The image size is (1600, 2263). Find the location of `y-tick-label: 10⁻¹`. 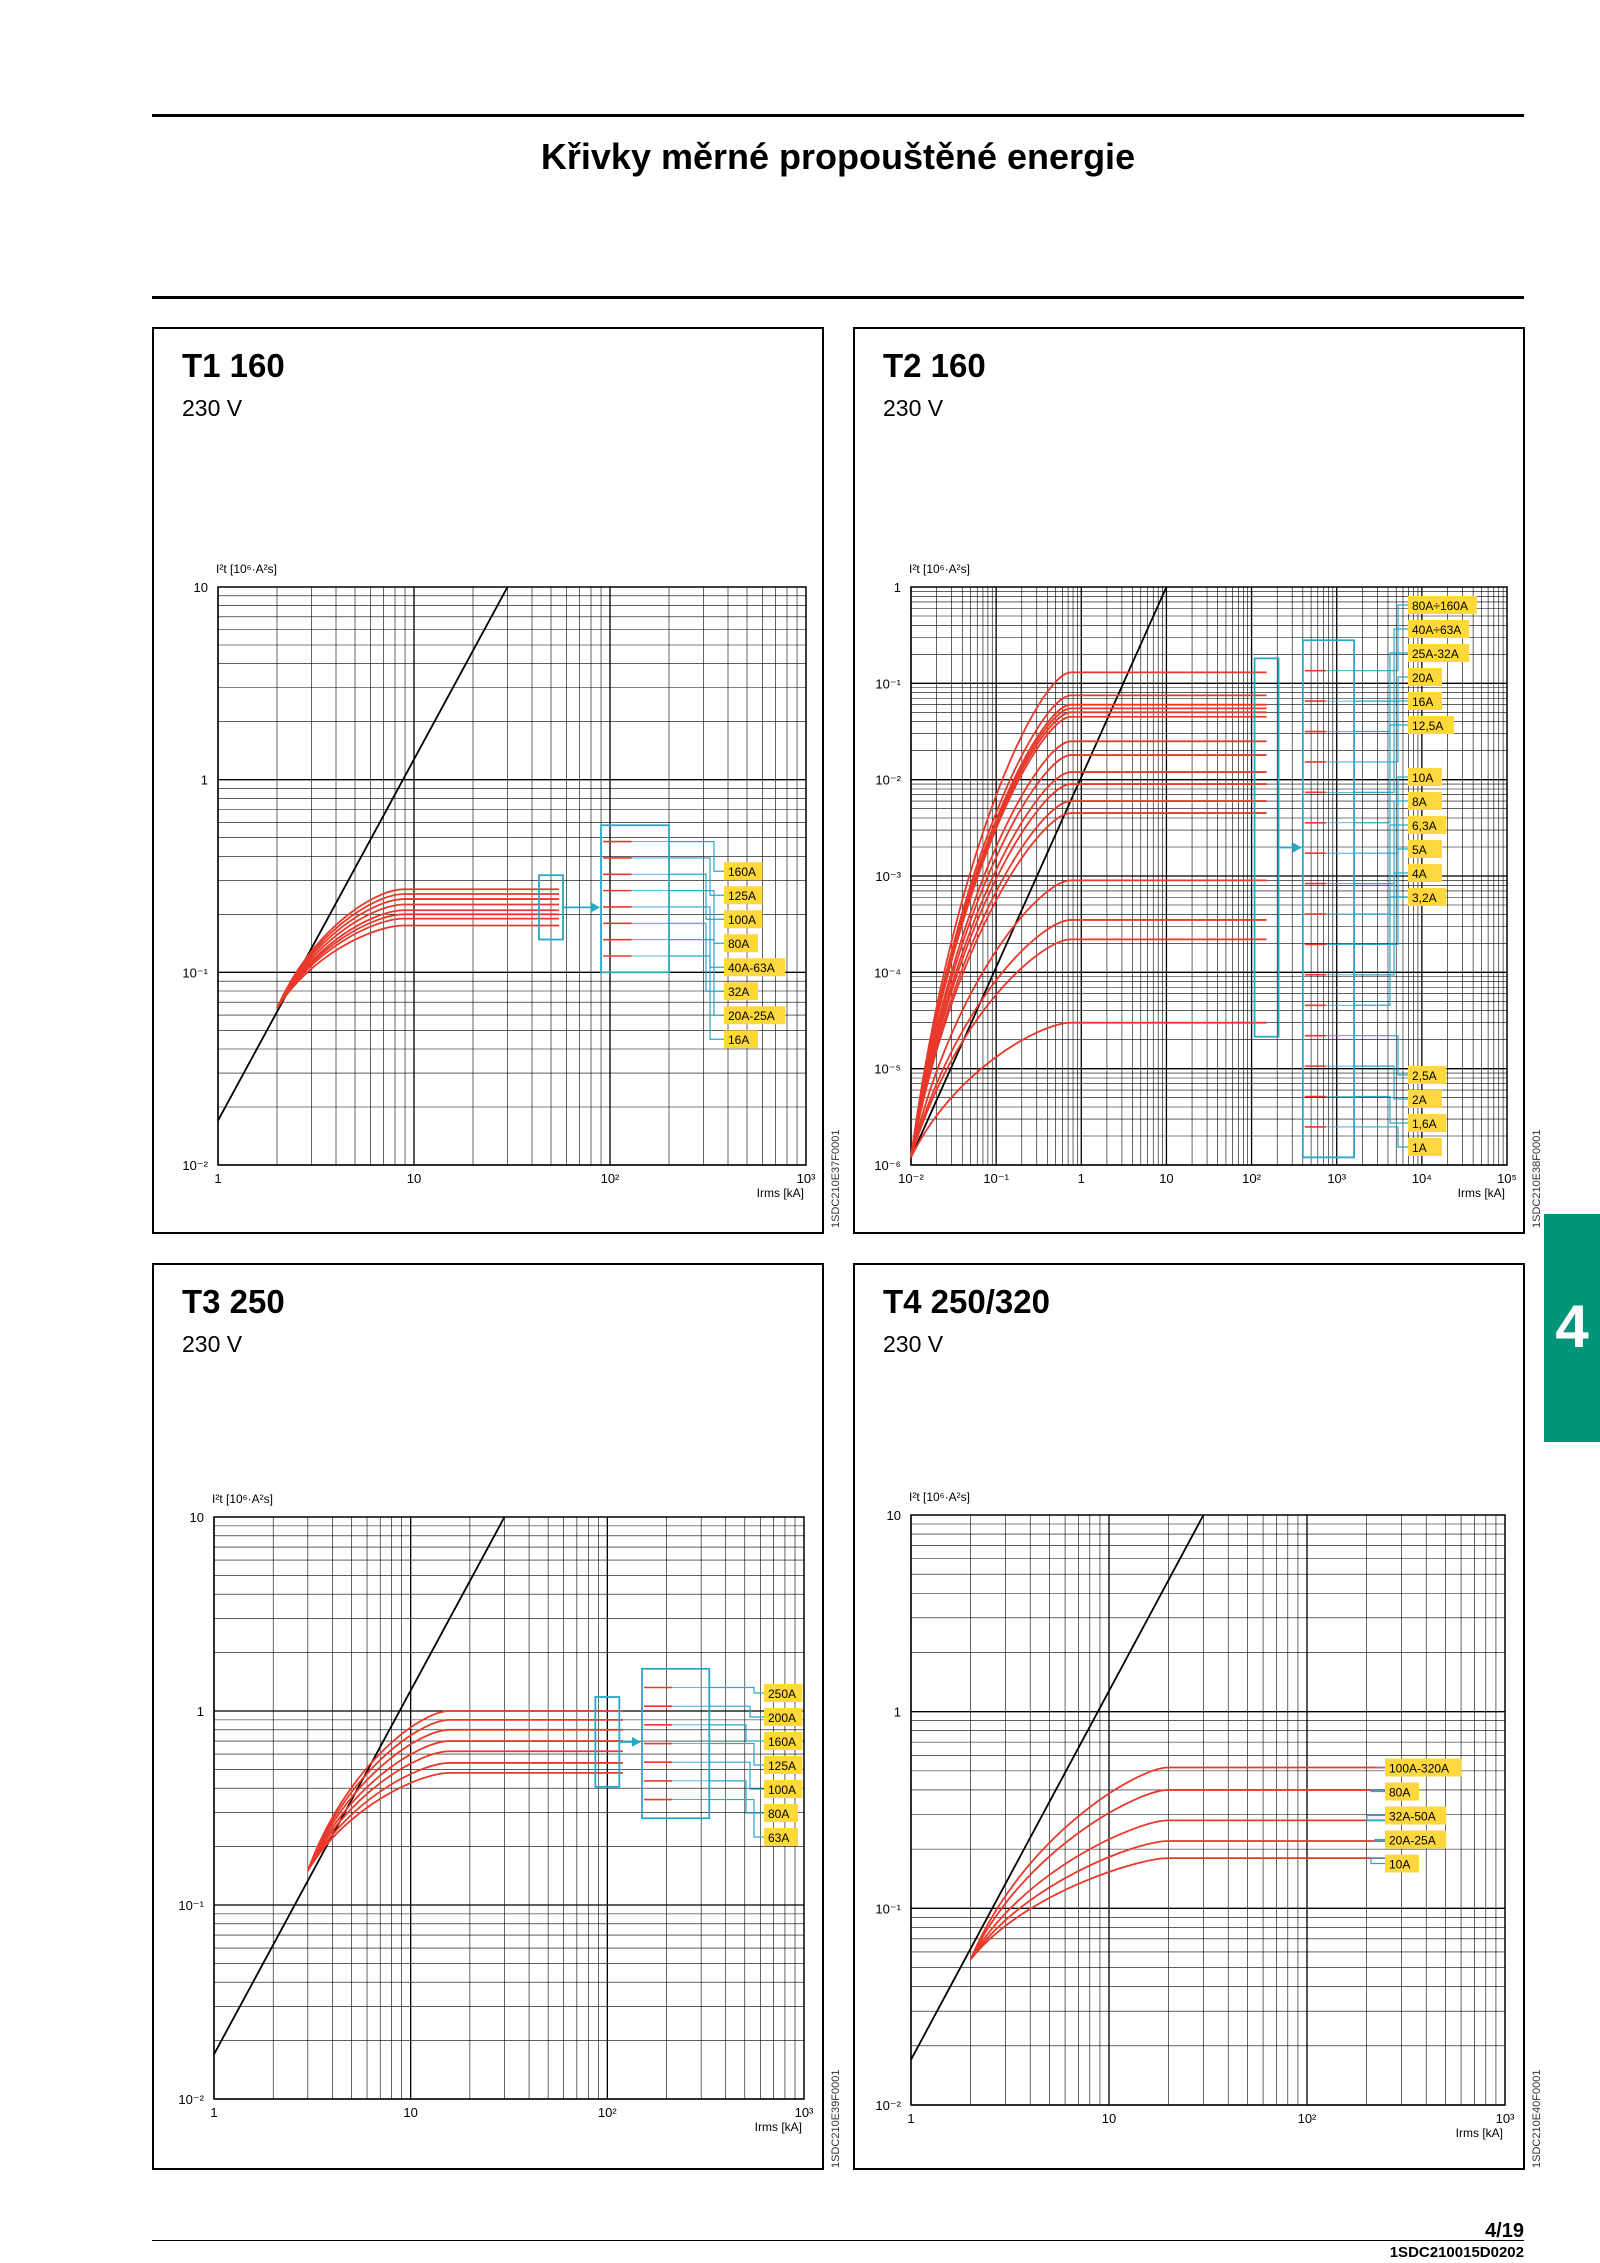

y-tick-label: 10⁻¹ is located at coordinates (195, 972).